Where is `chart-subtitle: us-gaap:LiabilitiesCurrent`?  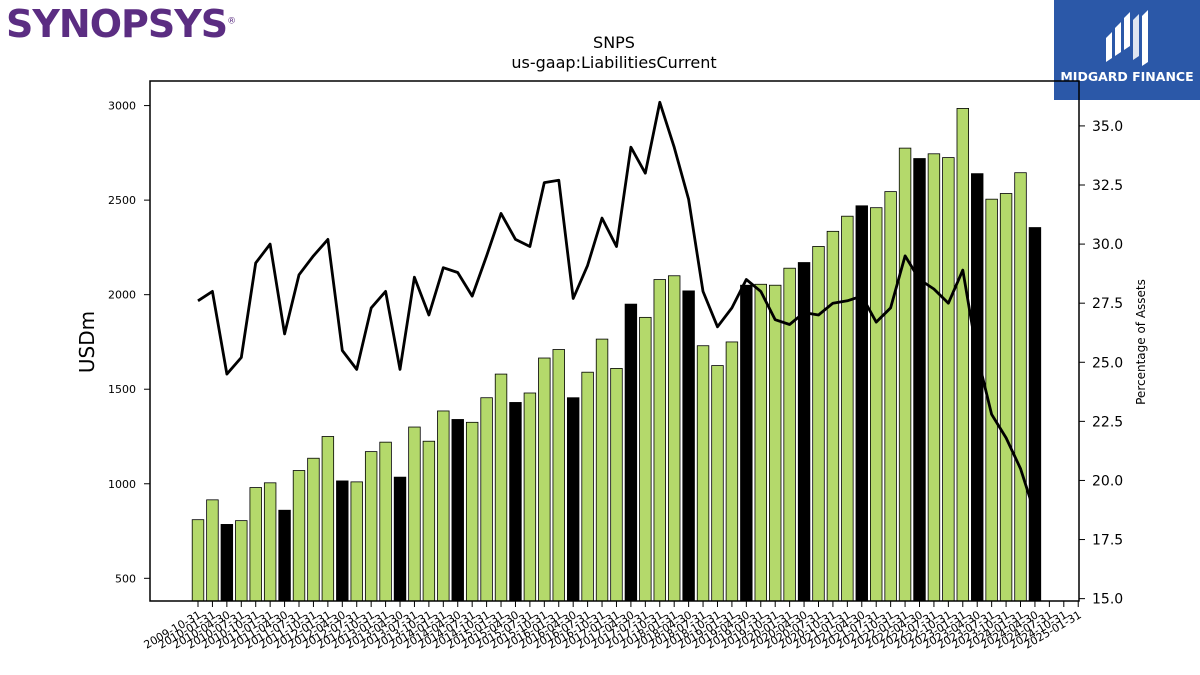
chart-subtitle: us-gaap:LiabilitiesCurrent is located at coordinates (613, 62).